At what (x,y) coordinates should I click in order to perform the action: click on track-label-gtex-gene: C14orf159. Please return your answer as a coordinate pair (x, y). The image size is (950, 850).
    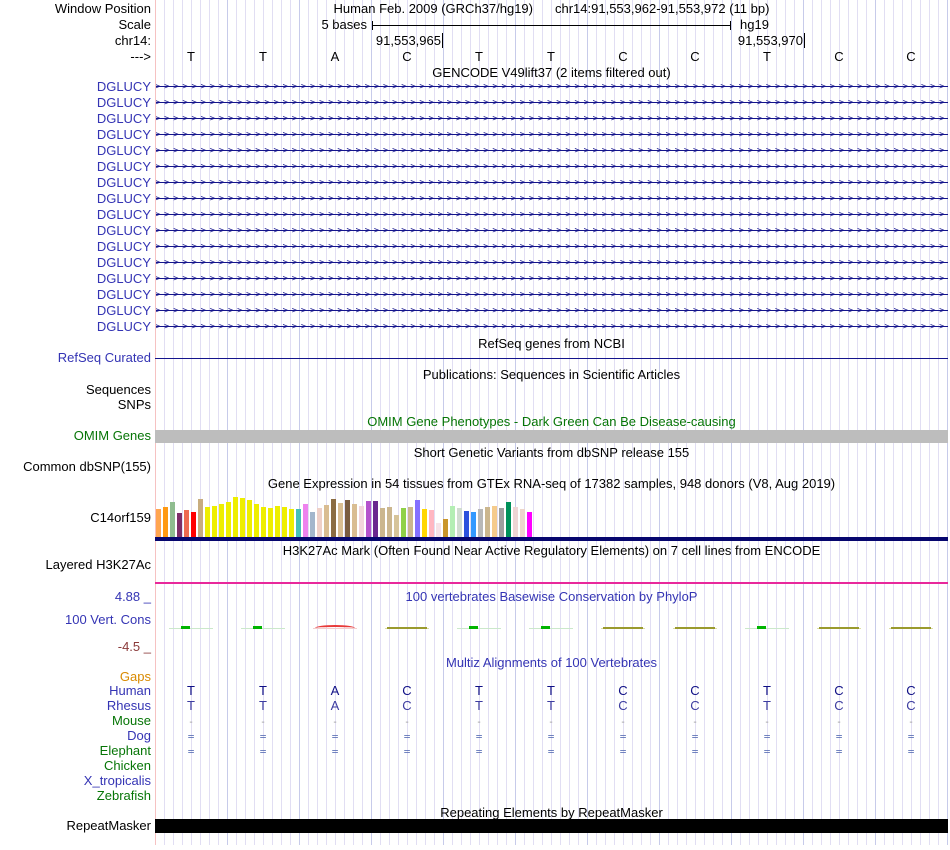
    Looking at the image, I should click on (120, 517).